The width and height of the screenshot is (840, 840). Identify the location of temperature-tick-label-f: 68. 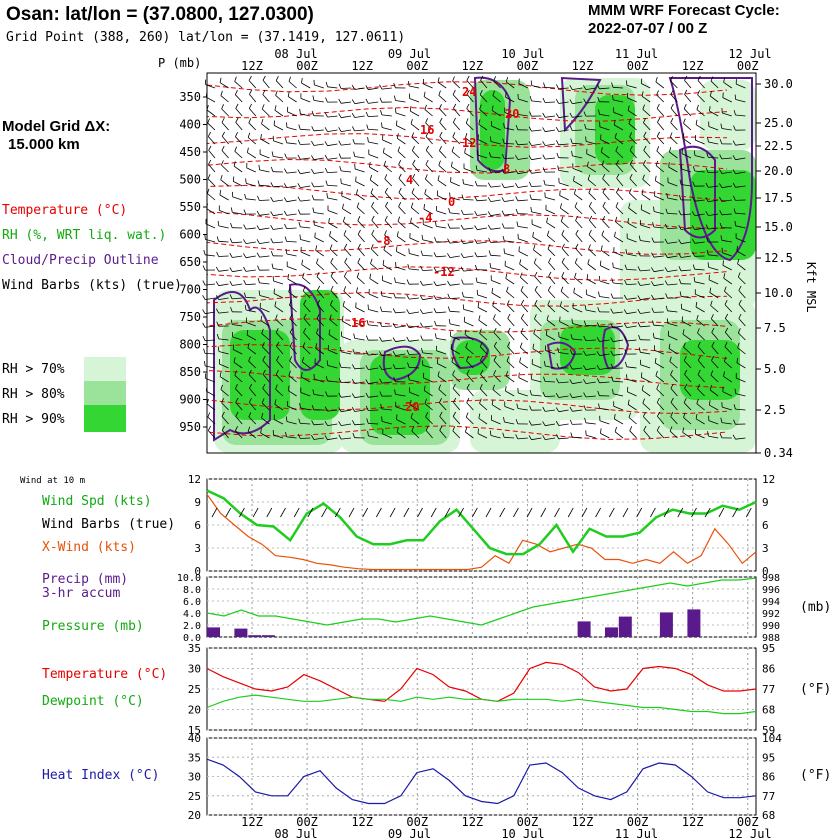
(768, 710).